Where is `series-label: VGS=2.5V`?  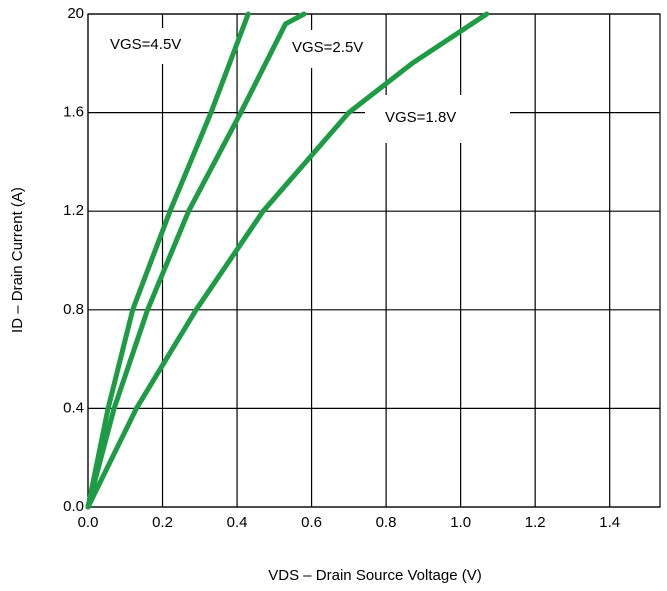 series-label: VGS=2.5V is located at coordinates (327, 47).